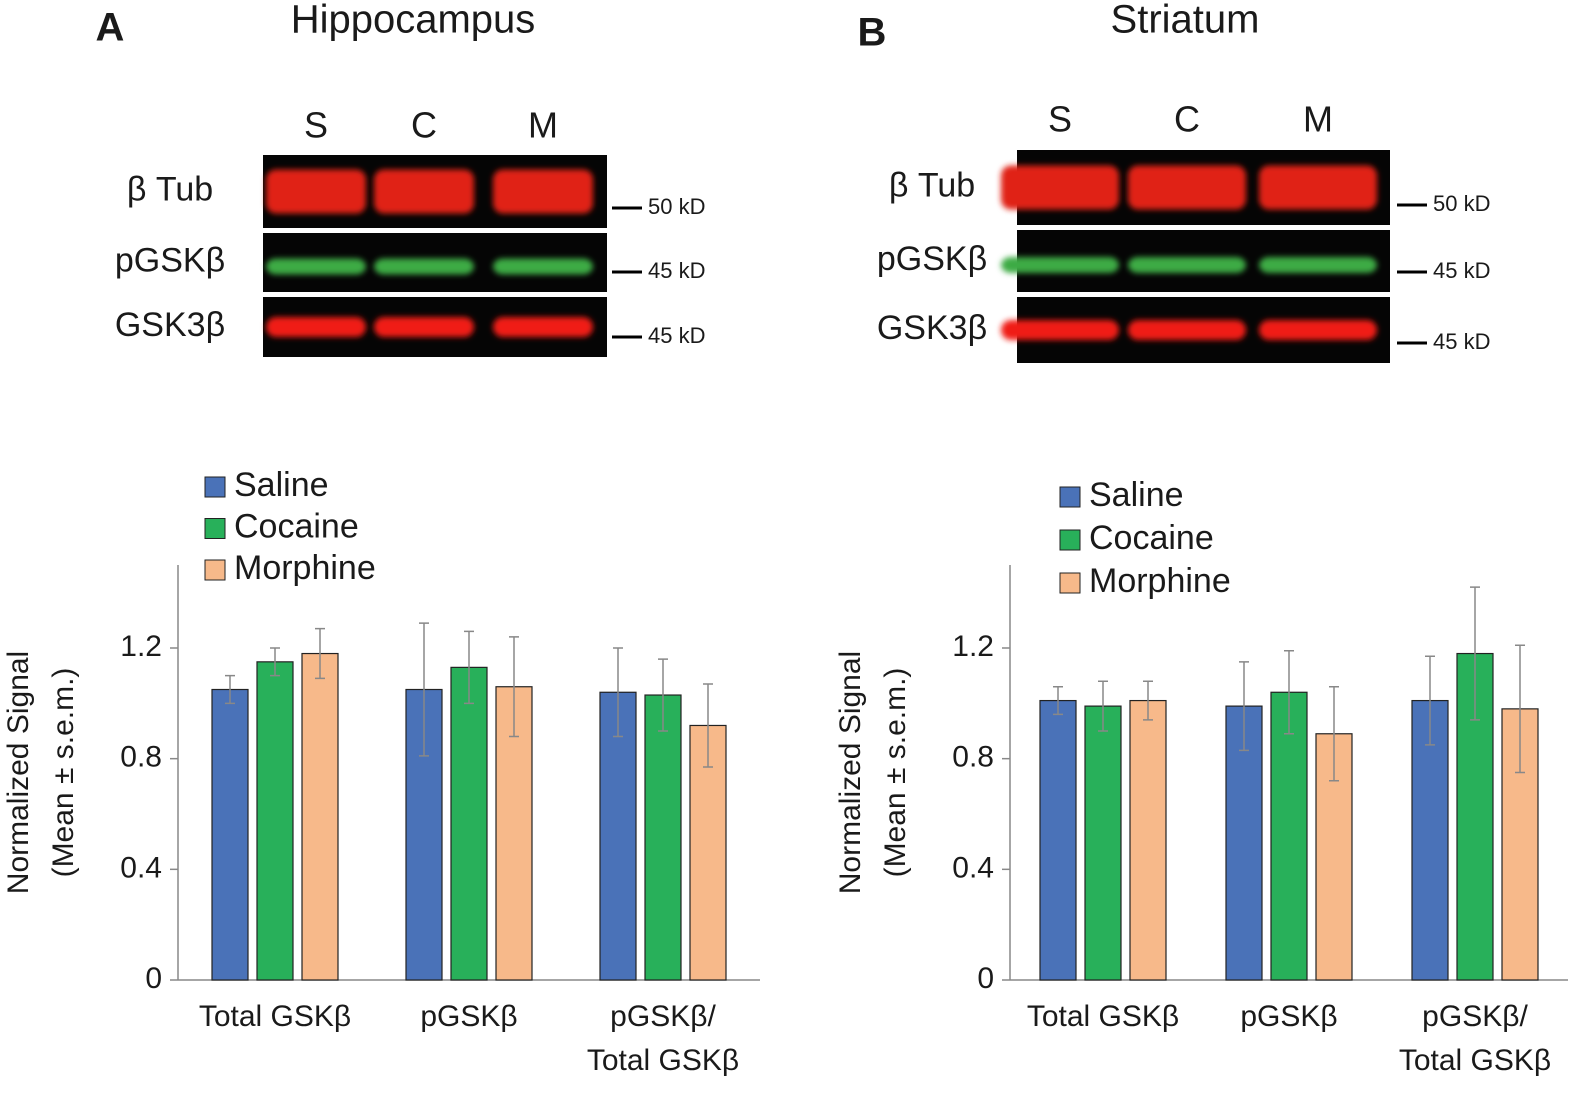 The width and height of the screenshot is (1589, 1099). What do you see at coordinates (413, 21) in the screenshot?
I see `panel-title: Hippocampus` at bounding box center [413, 21].